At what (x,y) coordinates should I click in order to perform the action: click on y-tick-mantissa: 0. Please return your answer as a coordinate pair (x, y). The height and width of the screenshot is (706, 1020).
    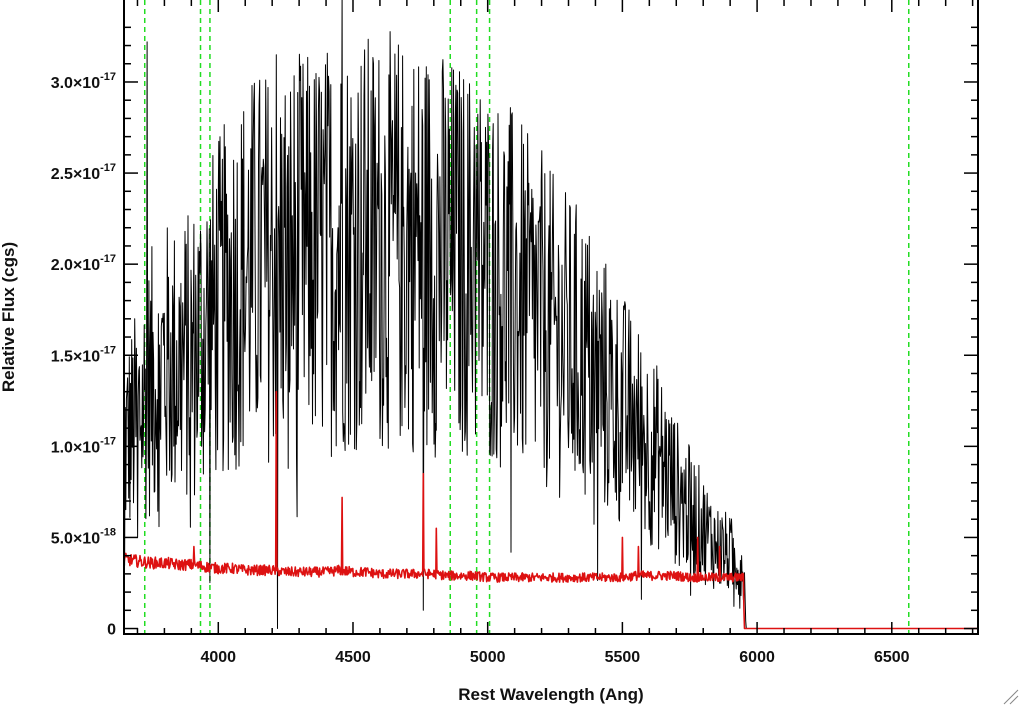
    Looking at the image, I should click on (111, 630).